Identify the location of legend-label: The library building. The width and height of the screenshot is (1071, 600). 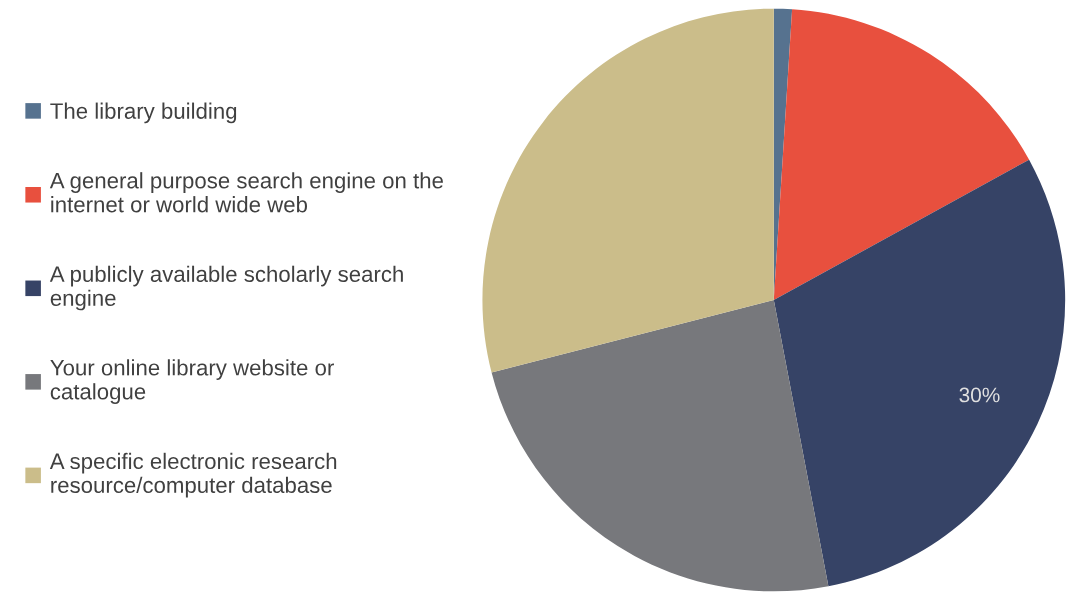
(143, 113).